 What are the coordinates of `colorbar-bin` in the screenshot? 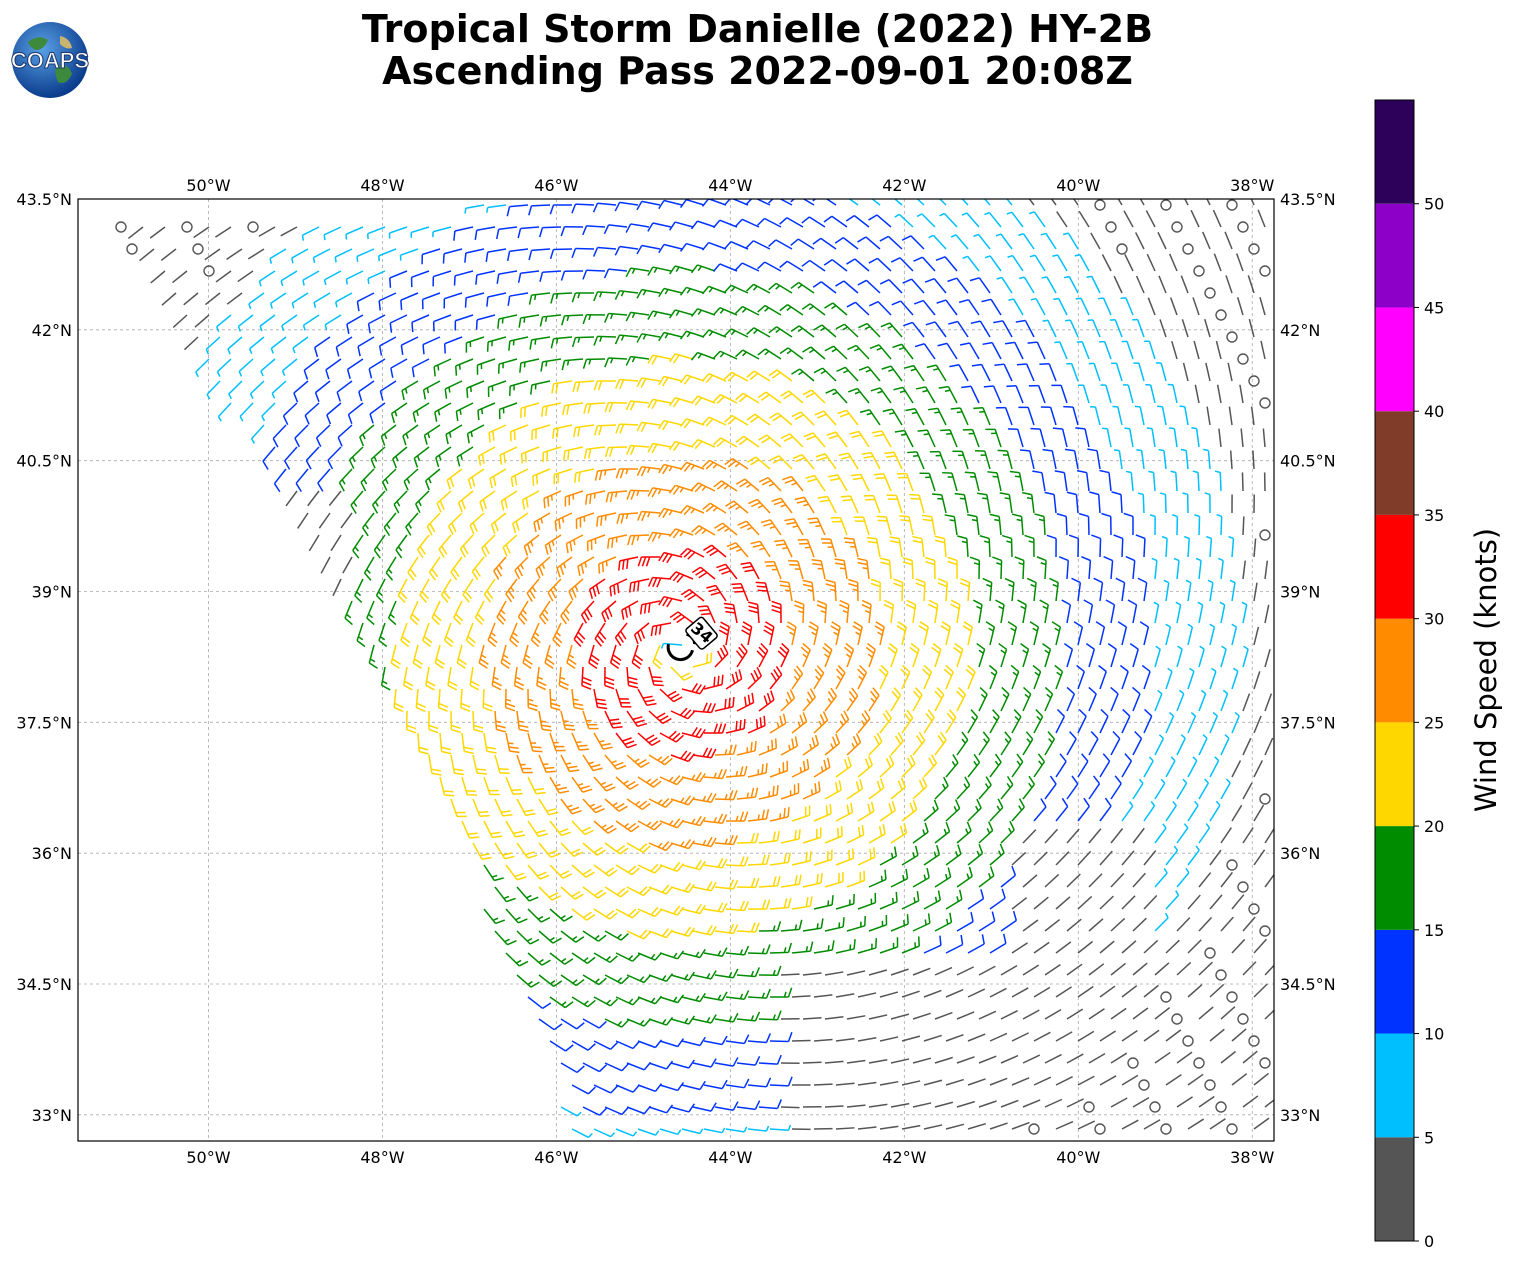 It's located at (1394, 255).